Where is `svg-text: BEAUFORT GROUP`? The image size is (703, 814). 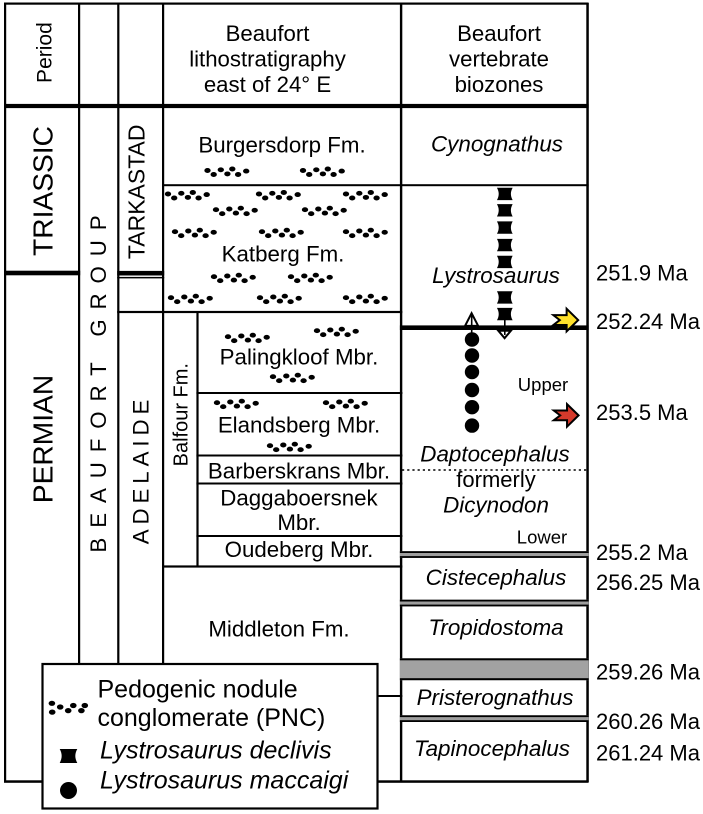
svg-text: BEAUFORT GROUP is located at coordinates (98, 378).